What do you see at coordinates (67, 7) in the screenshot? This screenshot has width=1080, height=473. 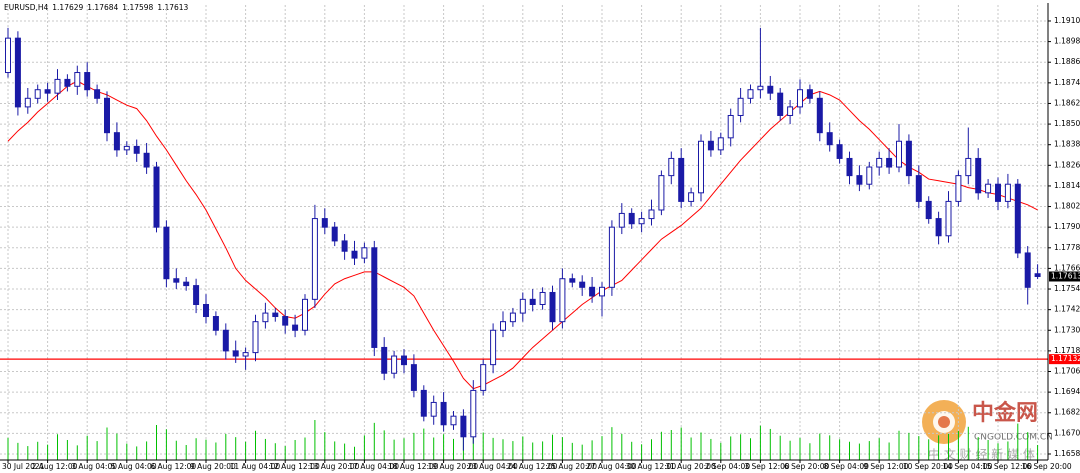 I see `header-open: 1.17629` at bounding box center [67, 7].